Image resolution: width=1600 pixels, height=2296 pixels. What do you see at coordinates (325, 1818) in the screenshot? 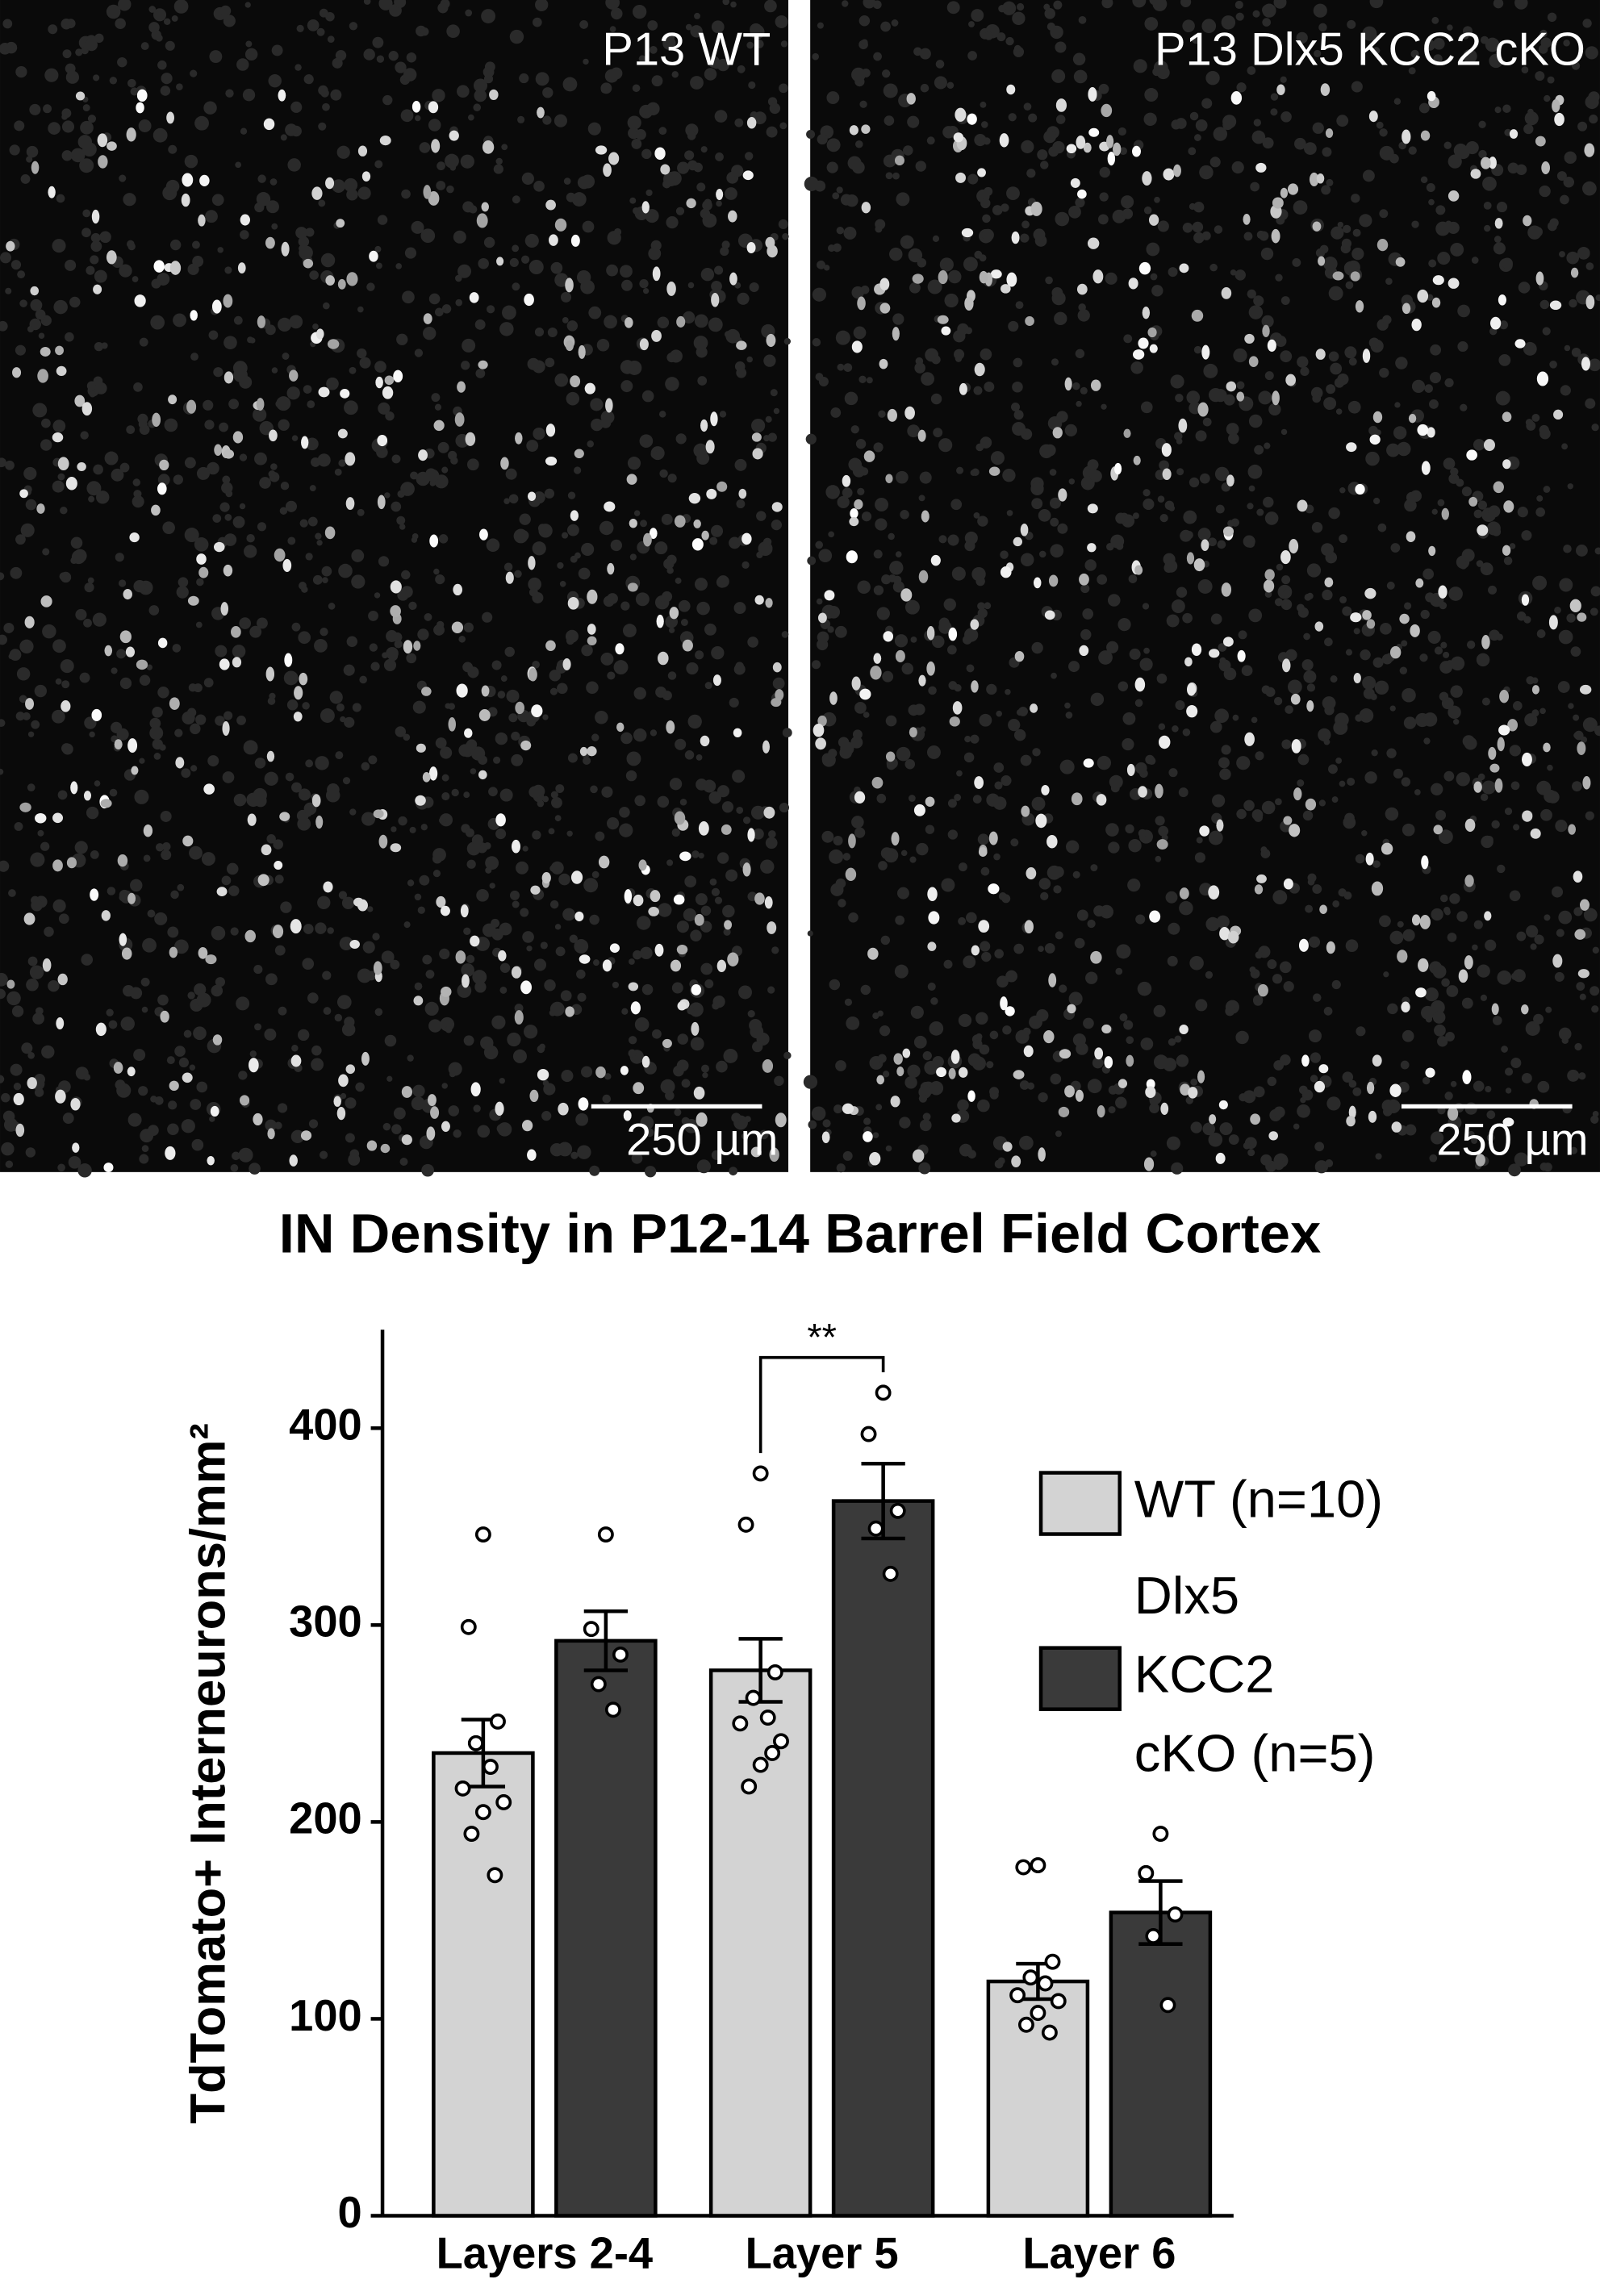
I see `y-tick-label: 200` at bounding box center [325, 1818].